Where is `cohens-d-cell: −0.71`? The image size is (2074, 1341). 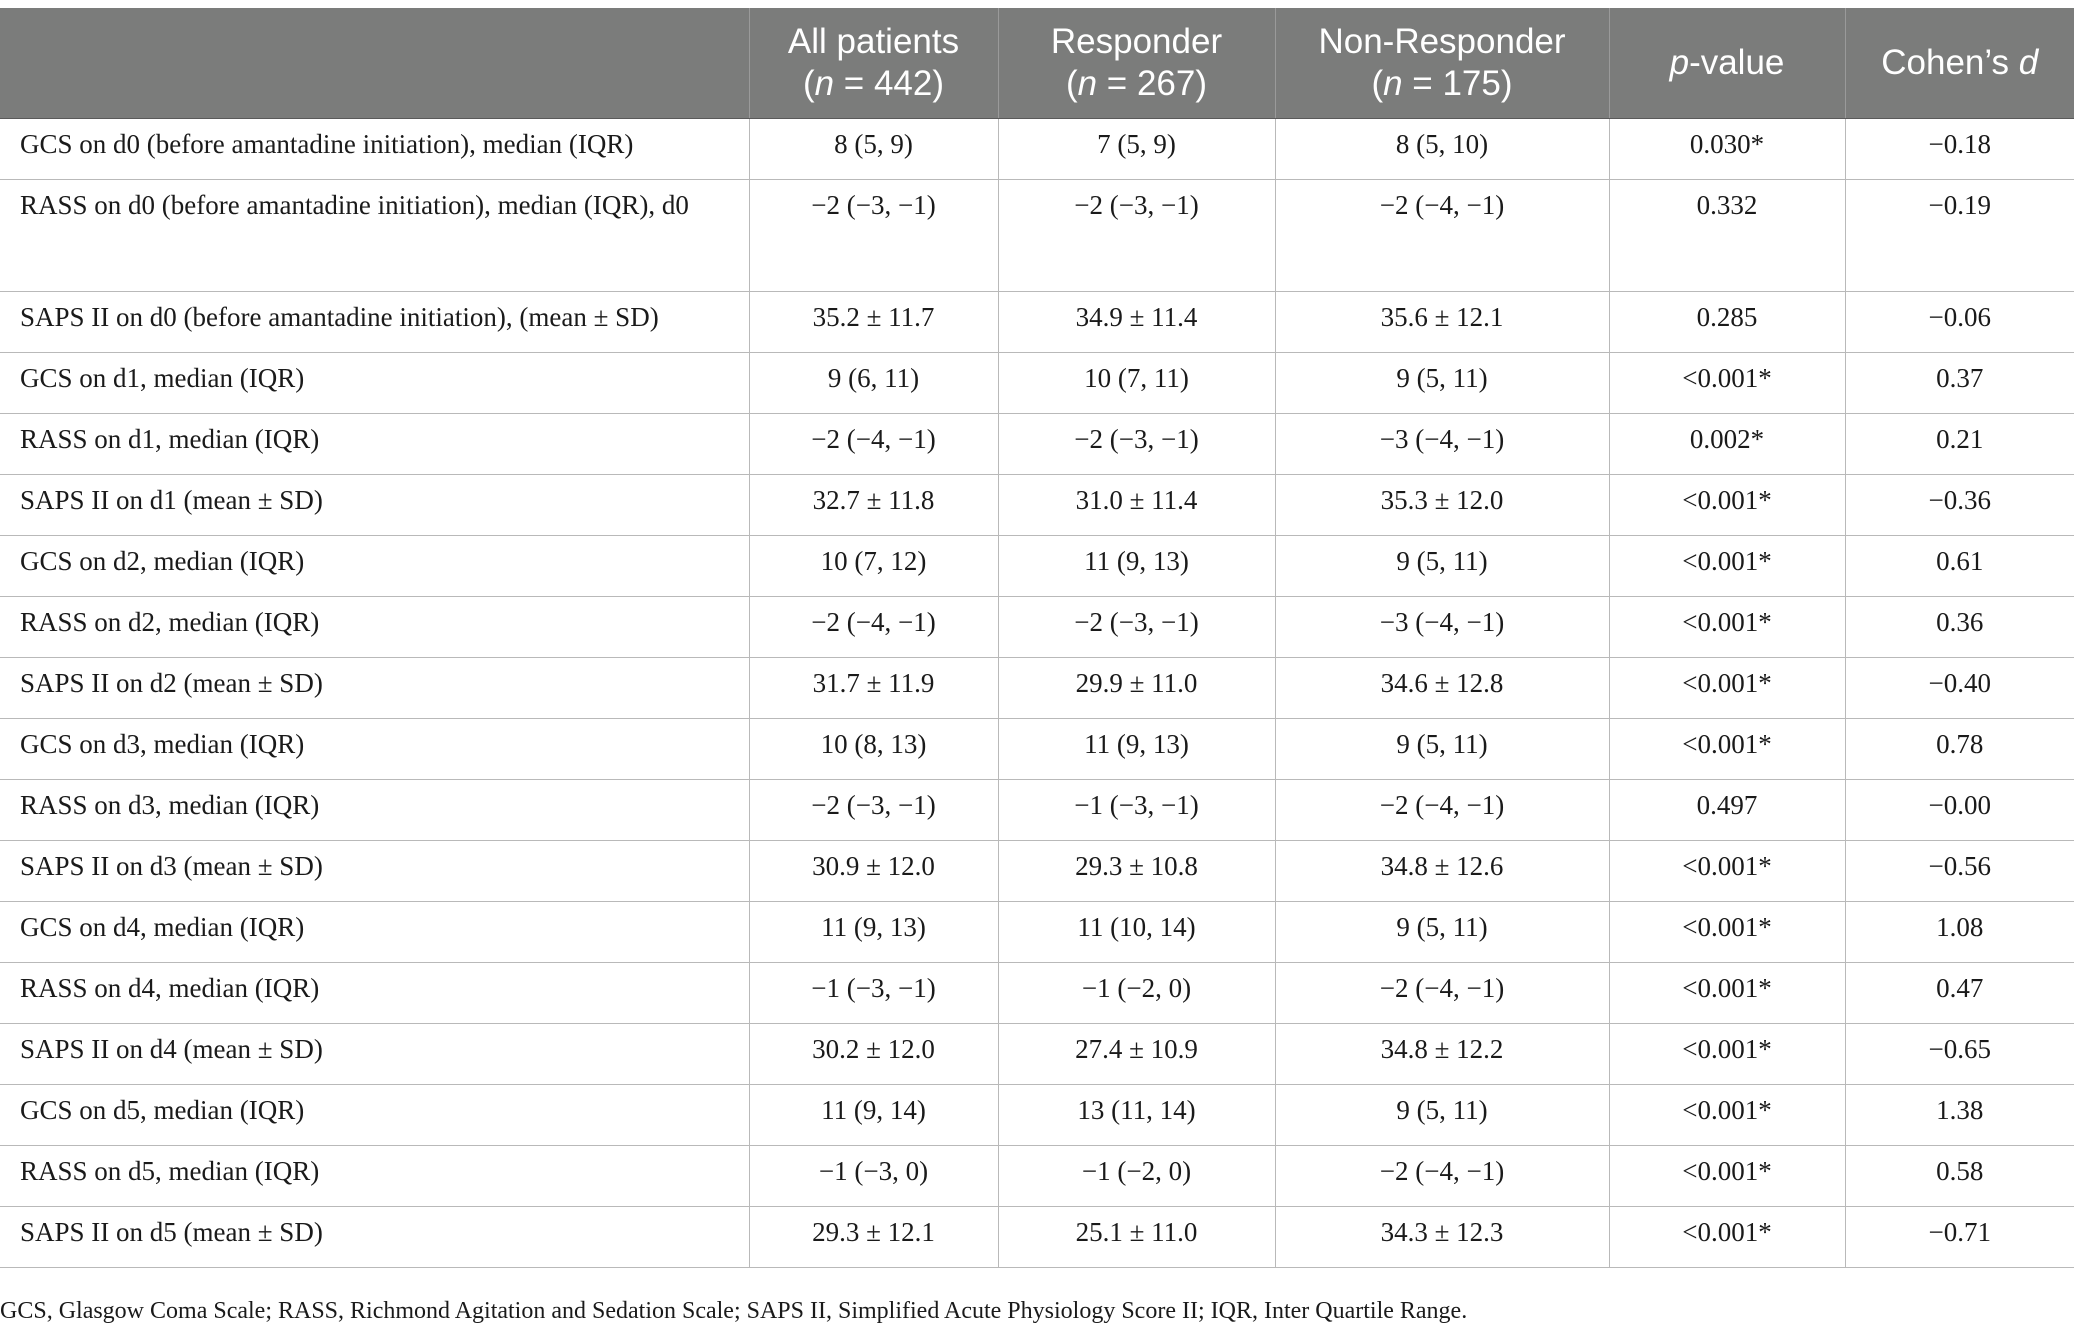 cohens-d-cell: −0.71 is located at coordinates (1959, 1237).